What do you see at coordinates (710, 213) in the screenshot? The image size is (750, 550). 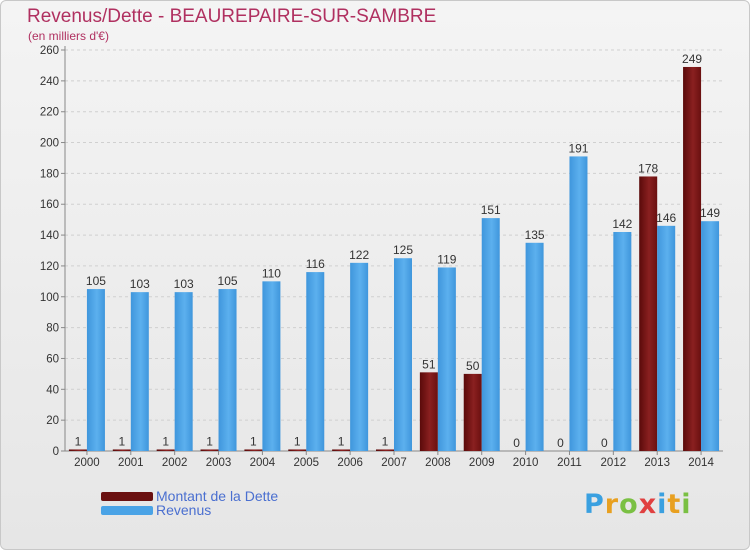 I see `data-label-revenus: 149` at bounding box center [710, 213].